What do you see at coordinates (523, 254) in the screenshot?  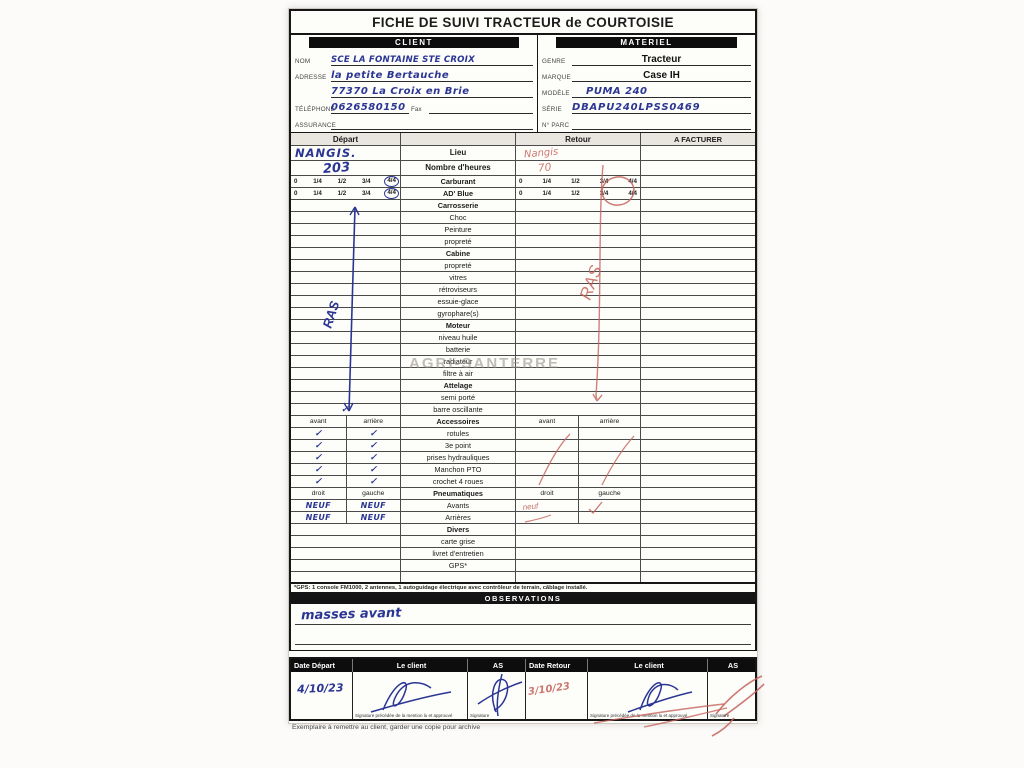 I see `table-row: Cabine` at bounding box center [523, 254].